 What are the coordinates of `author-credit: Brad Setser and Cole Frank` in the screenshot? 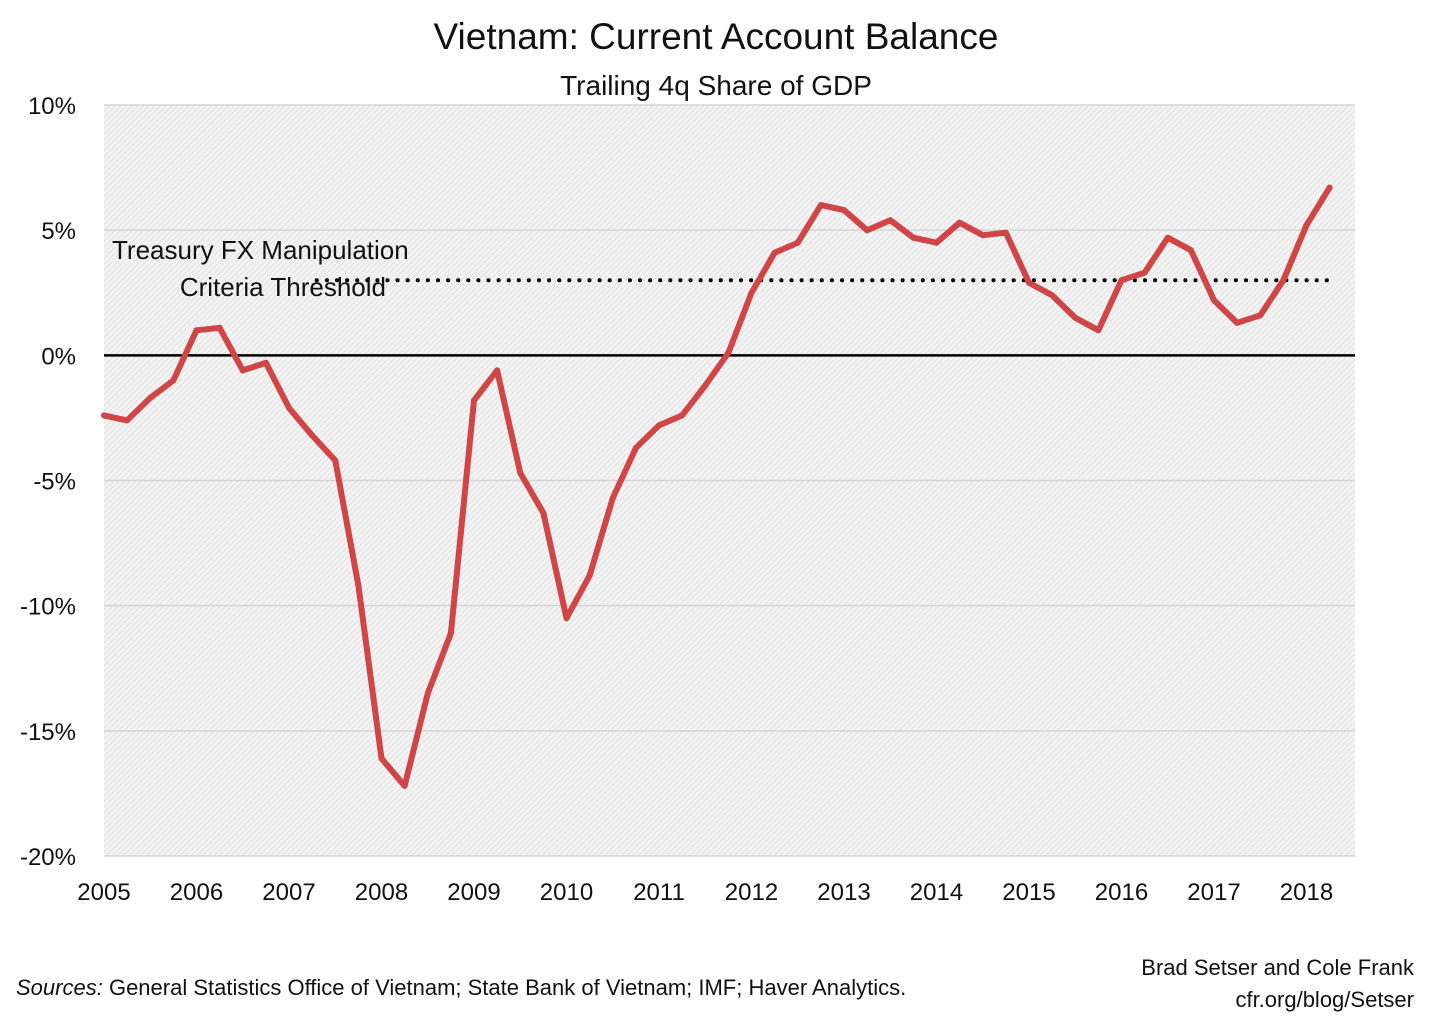 It's located at (1277, 967).